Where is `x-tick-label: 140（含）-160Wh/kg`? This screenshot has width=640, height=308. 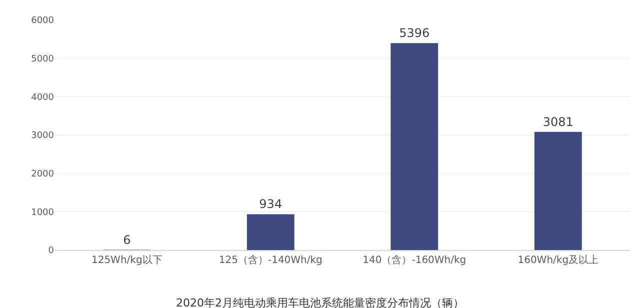 x-tick-label: 140（含）-160Wh/kg is located at coordinates (414, 260).